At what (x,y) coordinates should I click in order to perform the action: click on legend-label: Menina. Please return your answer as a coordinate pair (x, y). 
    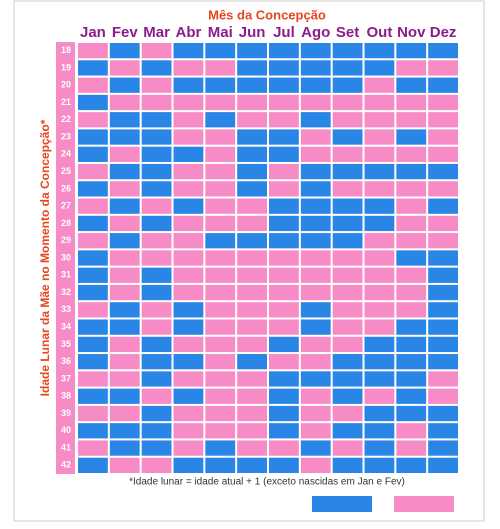
    Looking at the image, I should click on (424, 505).